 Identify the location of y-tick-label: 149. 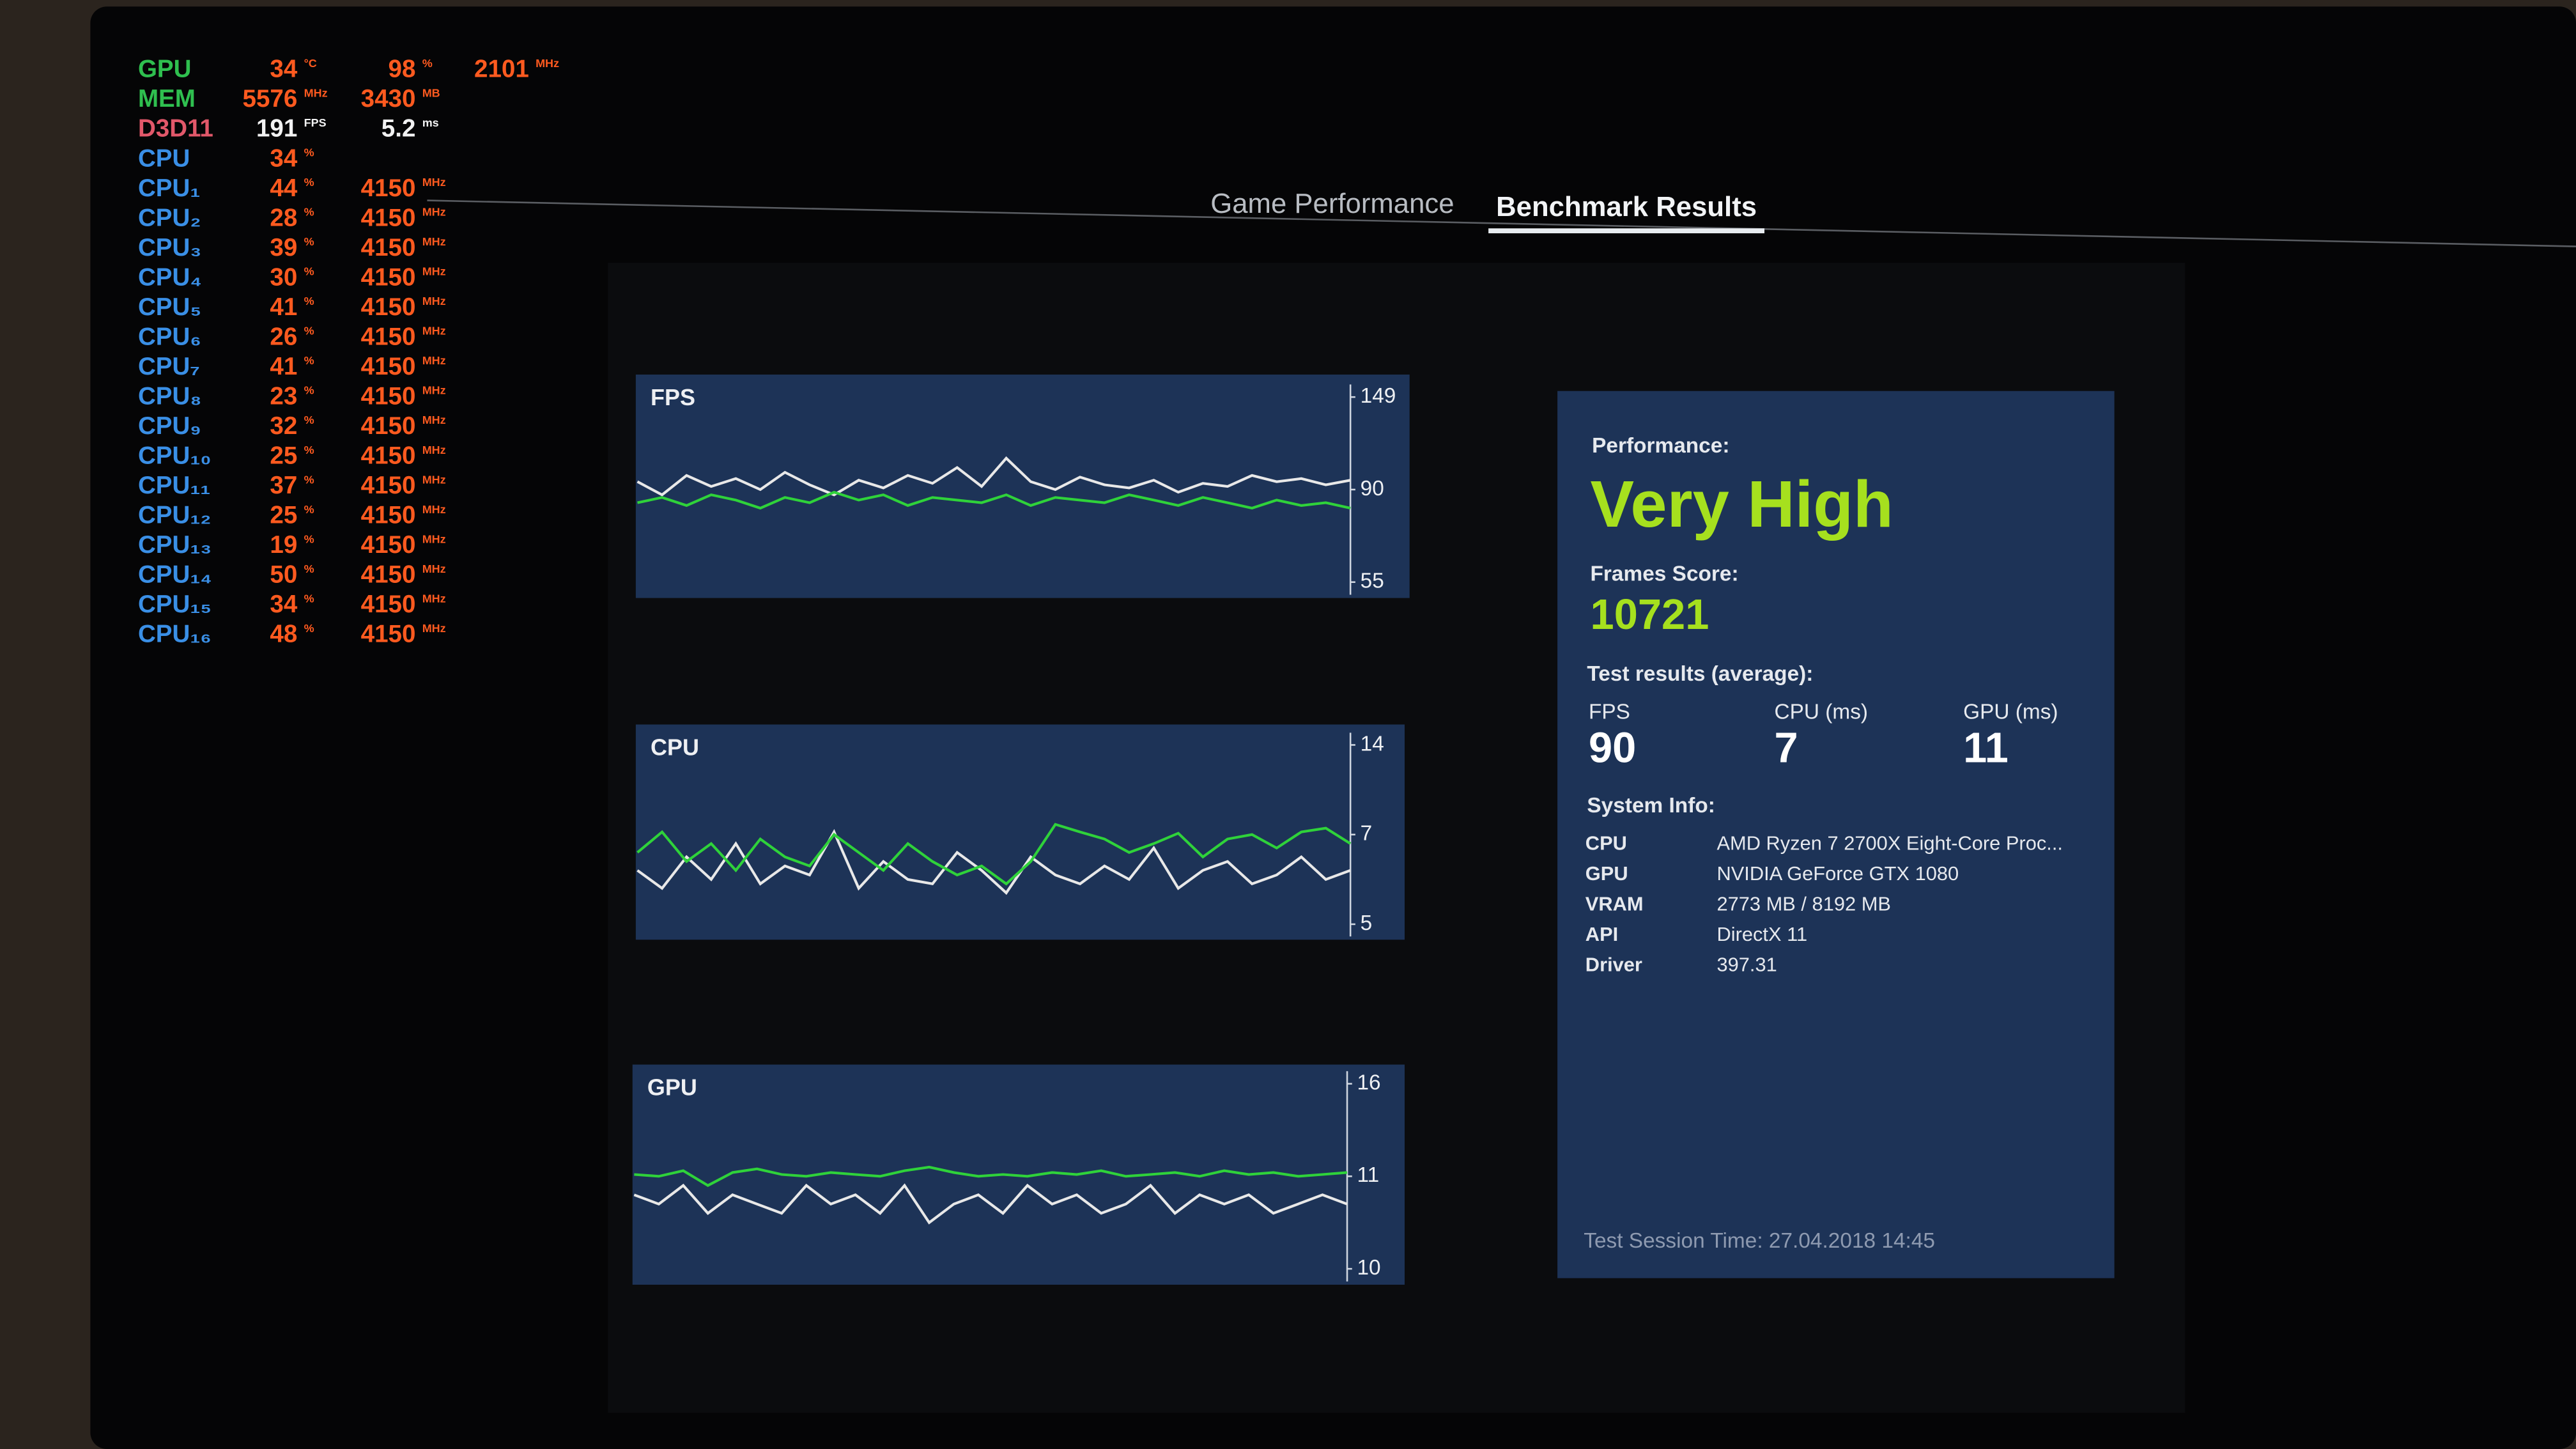
(1378, 396).